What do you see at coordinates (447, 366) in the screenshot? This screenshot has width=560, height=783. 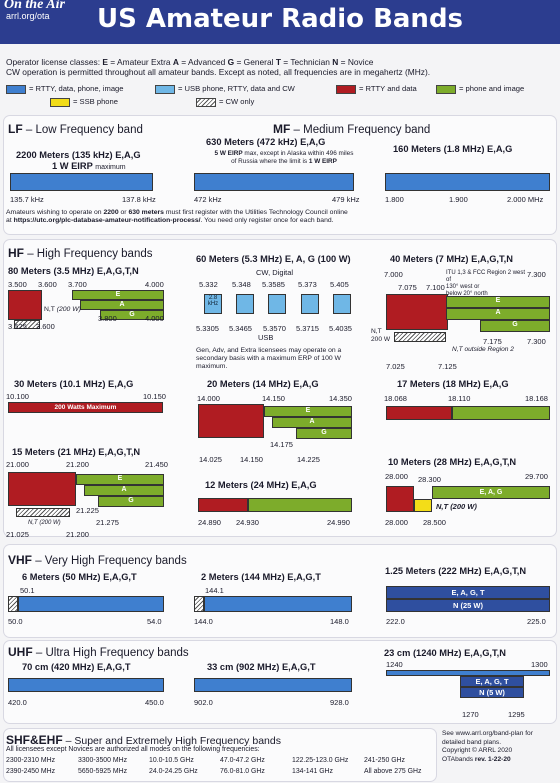 I see `freq-label: 7.125` at bounding box center [447, 366].